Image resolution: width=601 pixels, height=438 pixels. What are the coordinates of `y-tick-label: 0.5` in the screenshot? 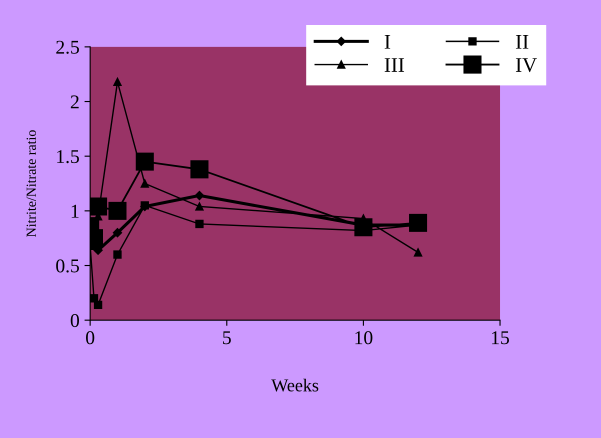 It's located at (67, 266).